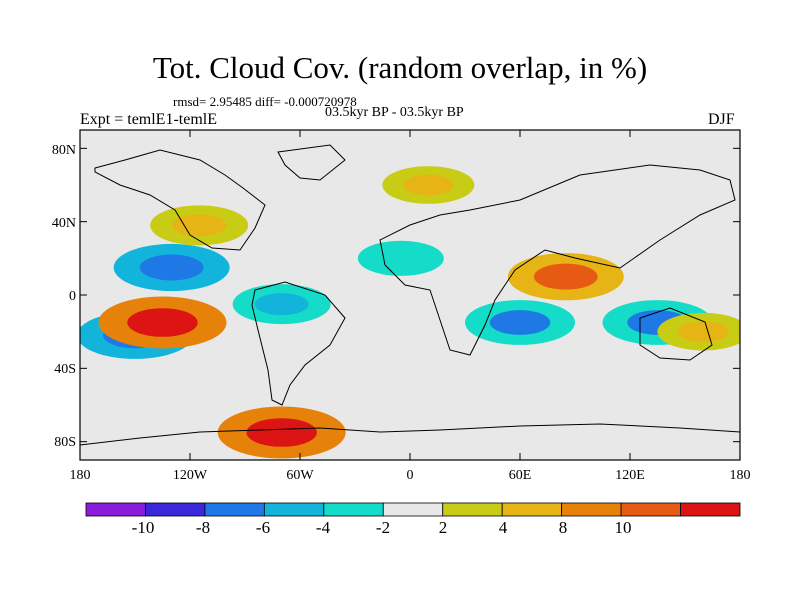 This screenshot has height=600, width=800. Describe the element at coordinates (65, 369) in the screenshot. I see `lat-label-40s: 40S` at that location.